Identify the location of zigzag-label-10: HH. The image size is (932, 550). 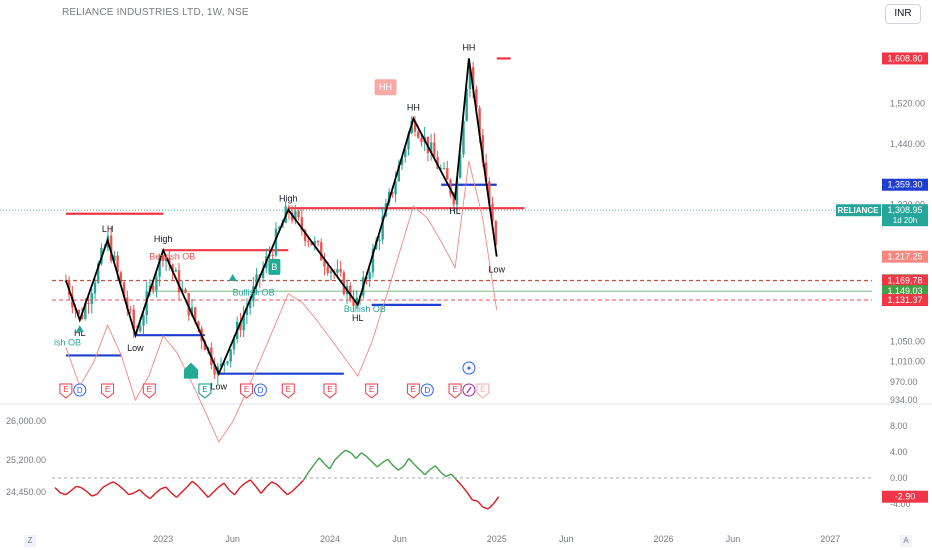
(468, 47).